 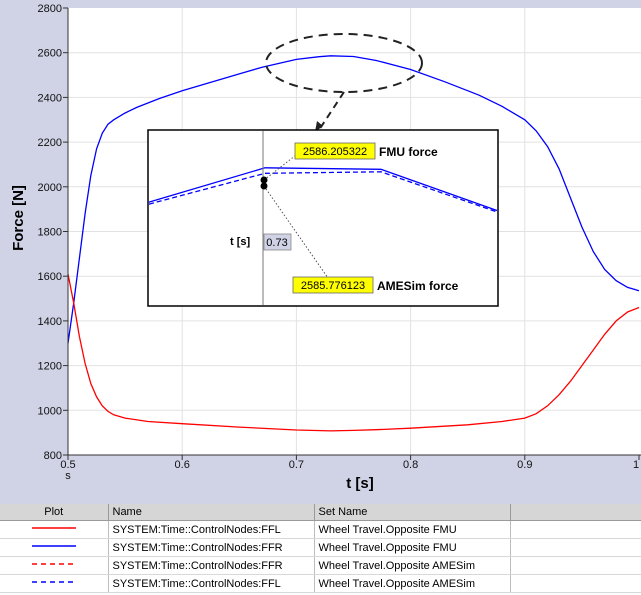 I want to click on legend-header-row: Plot Name Set Name, so click(x=320, y=512).